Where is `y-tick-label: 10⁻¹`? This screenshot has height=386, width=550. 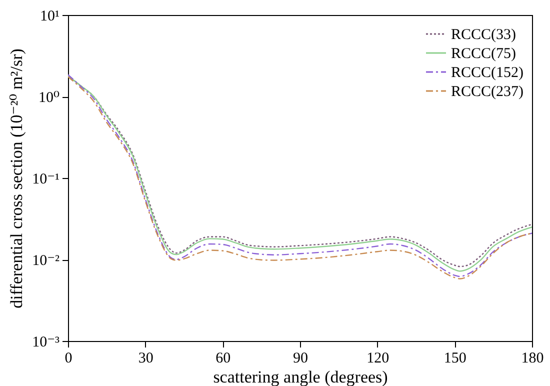 y-tick-label: 10⁻¹ is located at coordinates (46, 180).